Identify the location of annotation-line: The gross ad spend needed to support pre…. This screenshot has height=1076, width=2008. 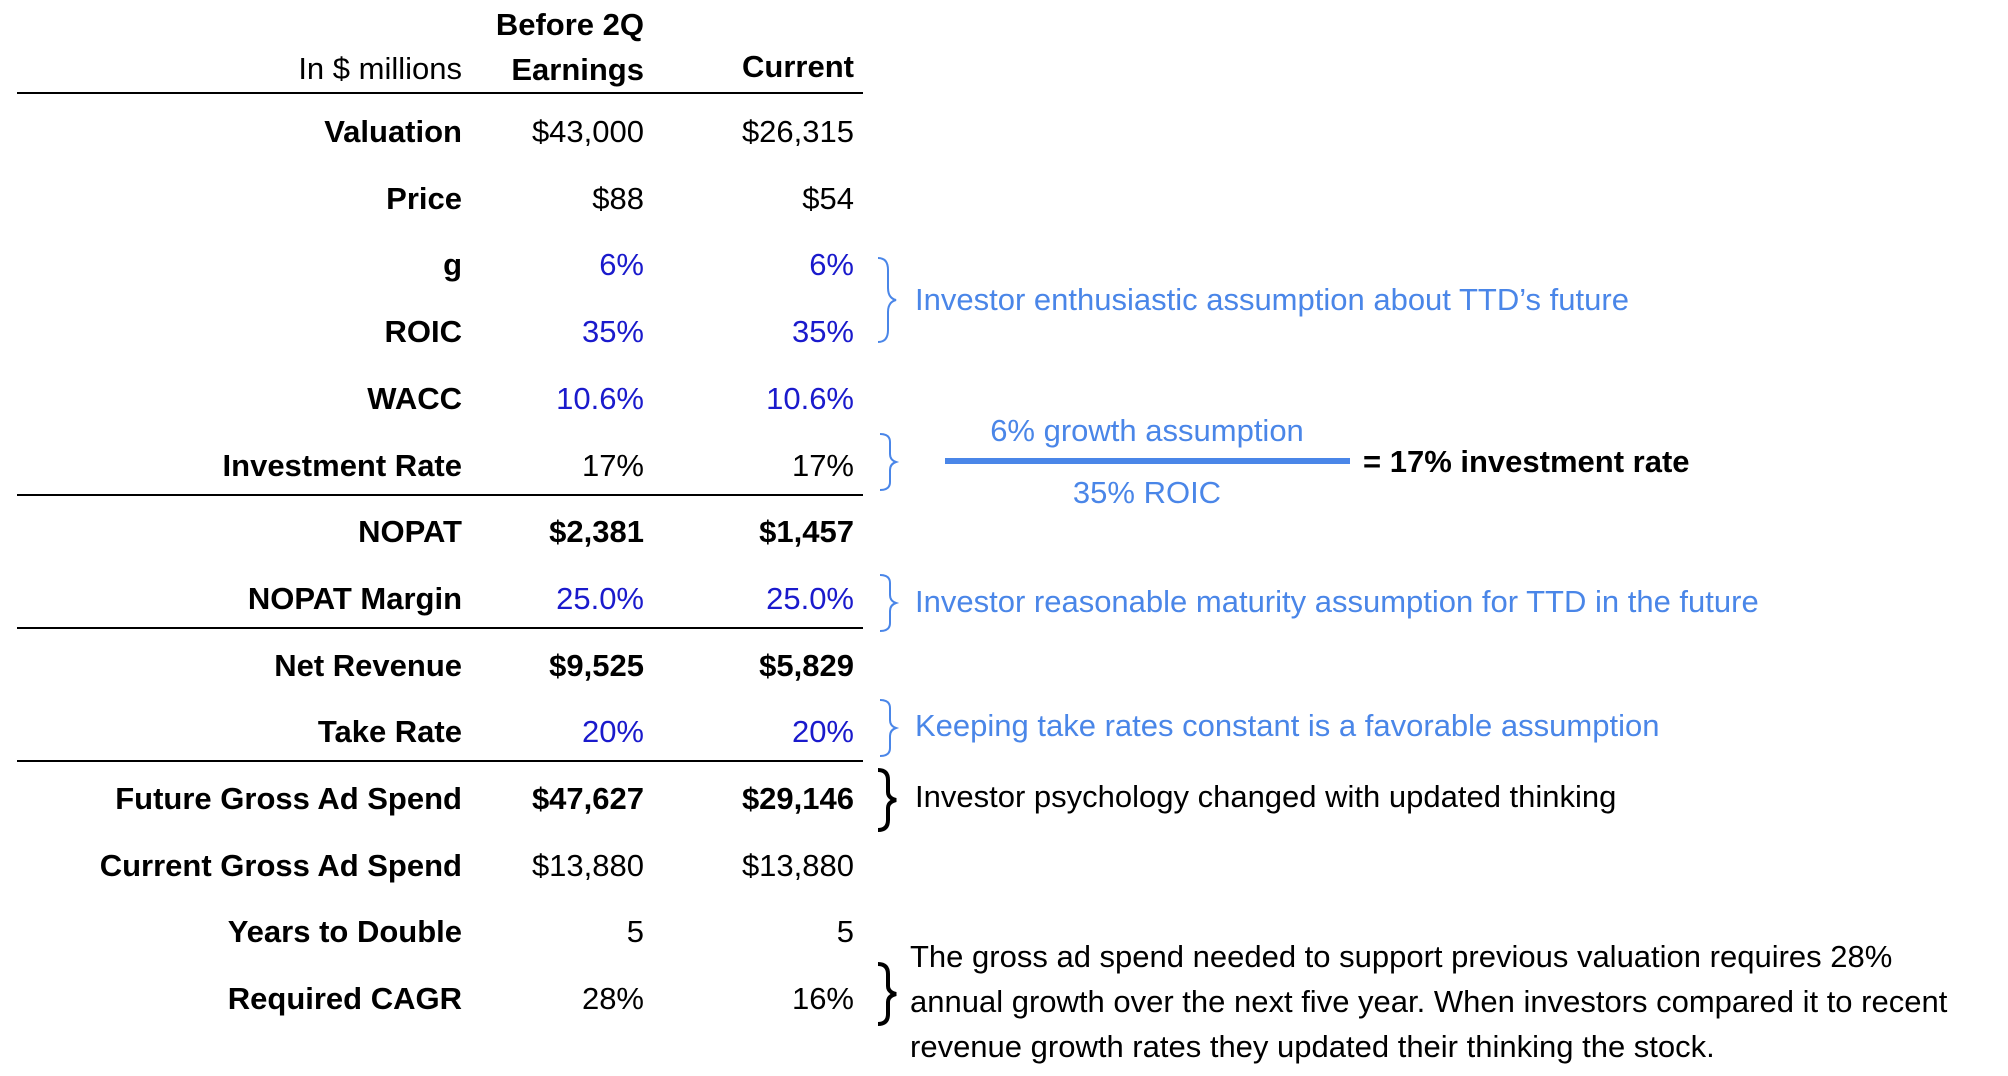
(1401, 956).